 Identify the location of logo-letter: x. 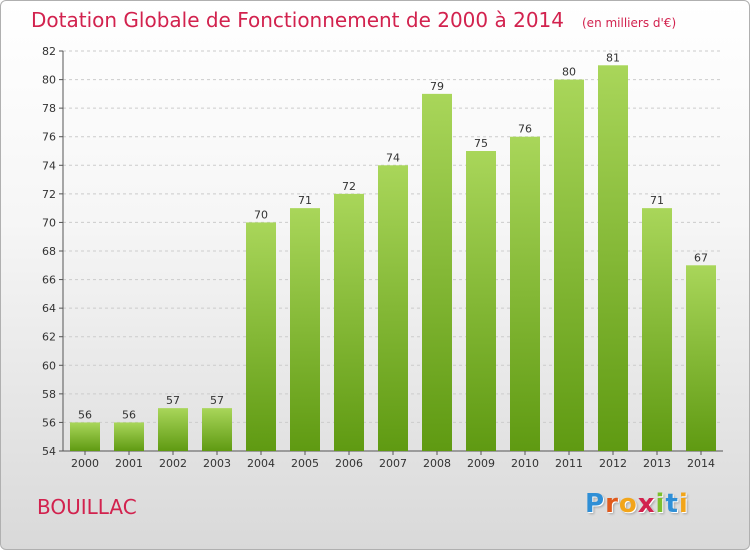
(646, 504).